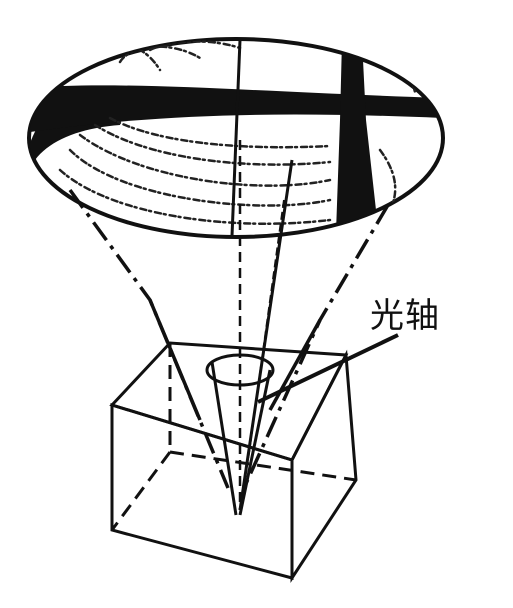  Describe the element at coordinates (229, 401) in the screenshot. I see `cube-top-face` at that location.